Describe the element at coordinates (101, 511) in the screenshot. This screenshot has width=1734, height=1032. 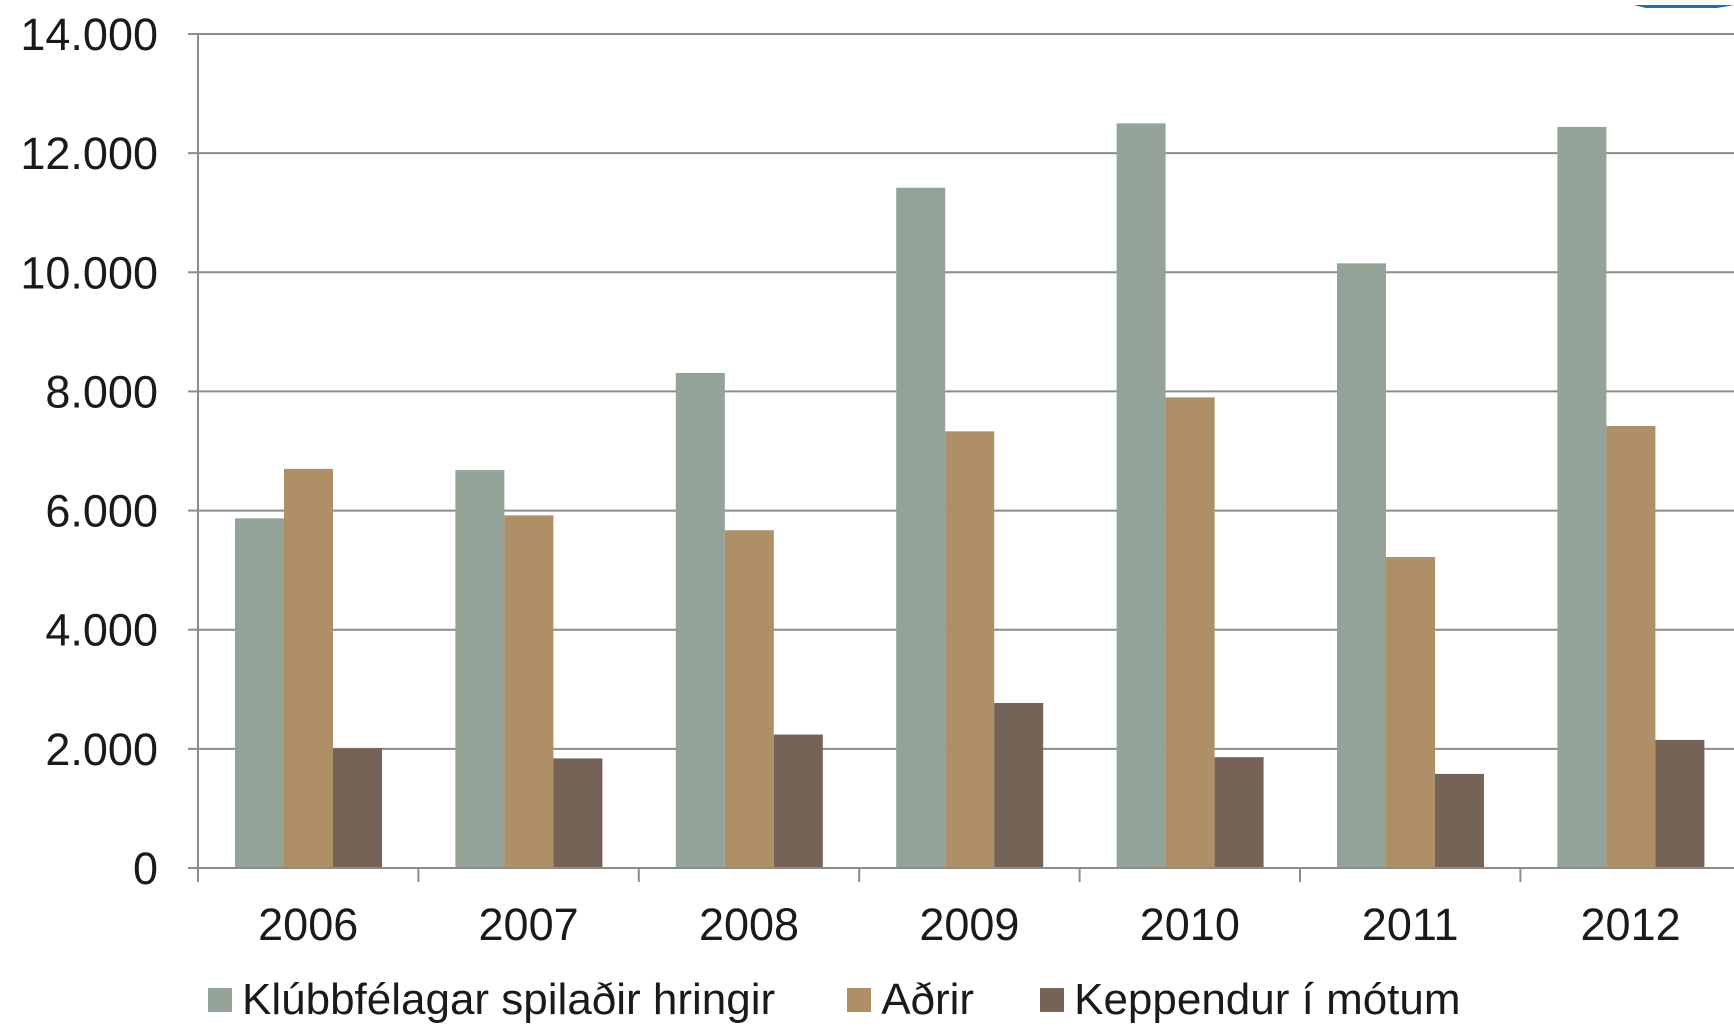
I see `y-tick-label: 6.000` at that location.